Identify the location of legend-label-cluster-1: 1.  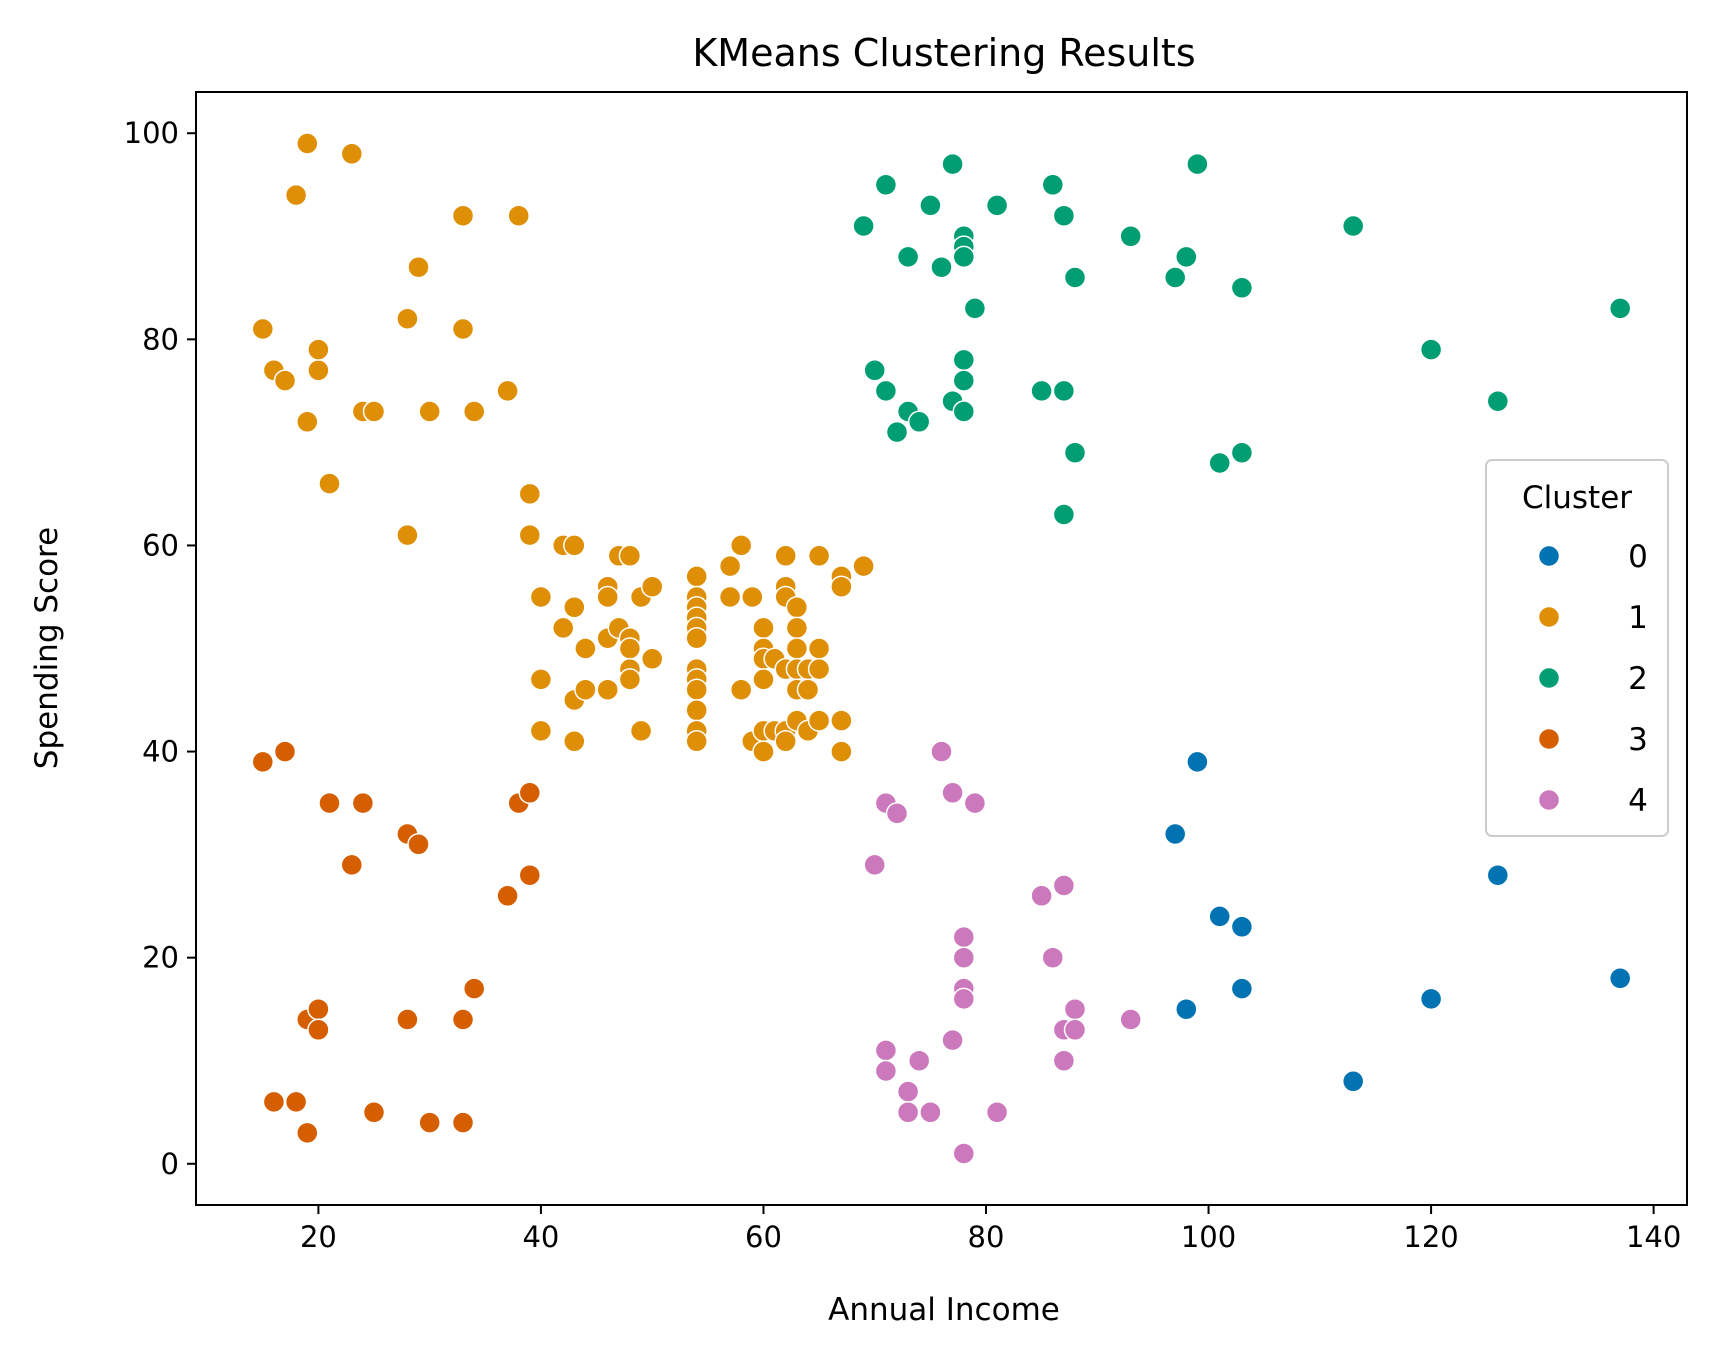
(1638, 618).